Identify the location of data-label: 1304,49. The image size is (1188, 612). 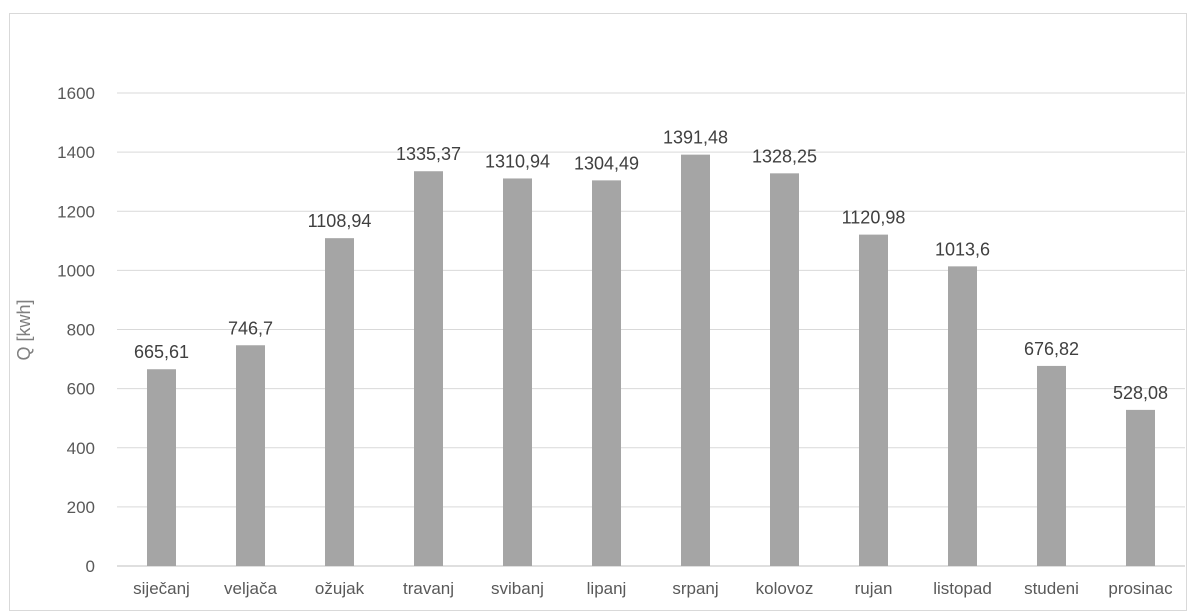
(606, 163).